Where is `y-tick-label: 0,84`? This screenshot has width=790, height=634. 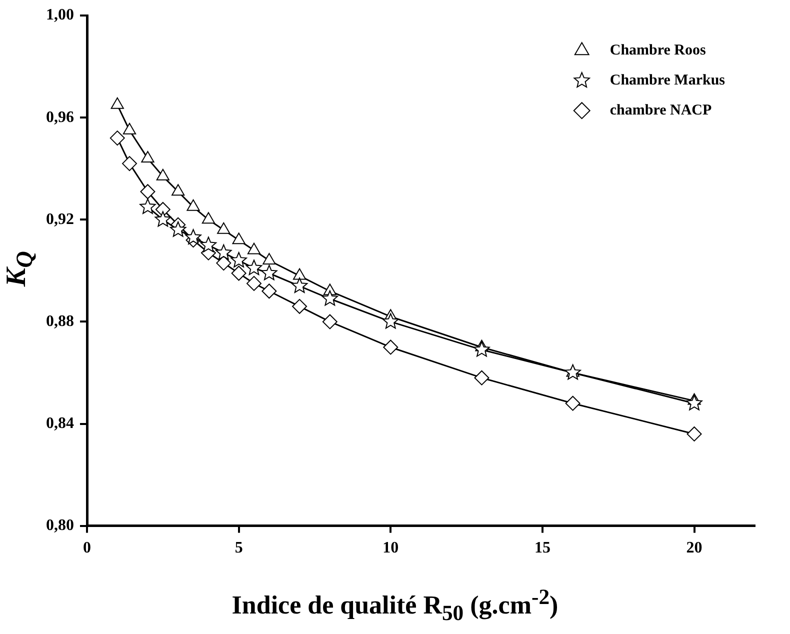
y-tick-label: 0,84 is located at coordinates (60, 423).